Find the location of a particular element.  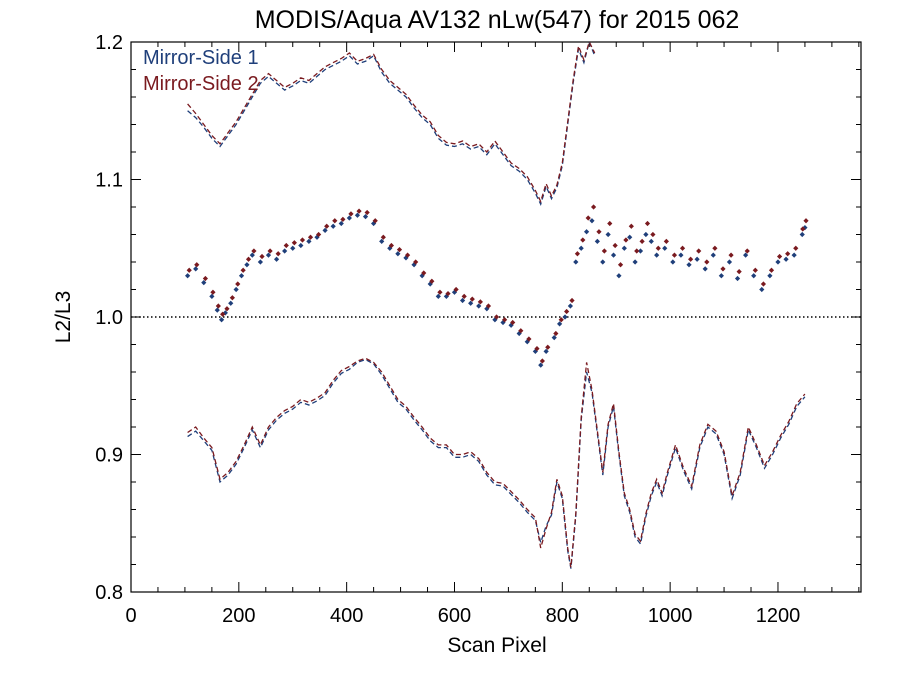

legend-entry-1: Mirror-Side 1 is located at coordinates (201, 58).